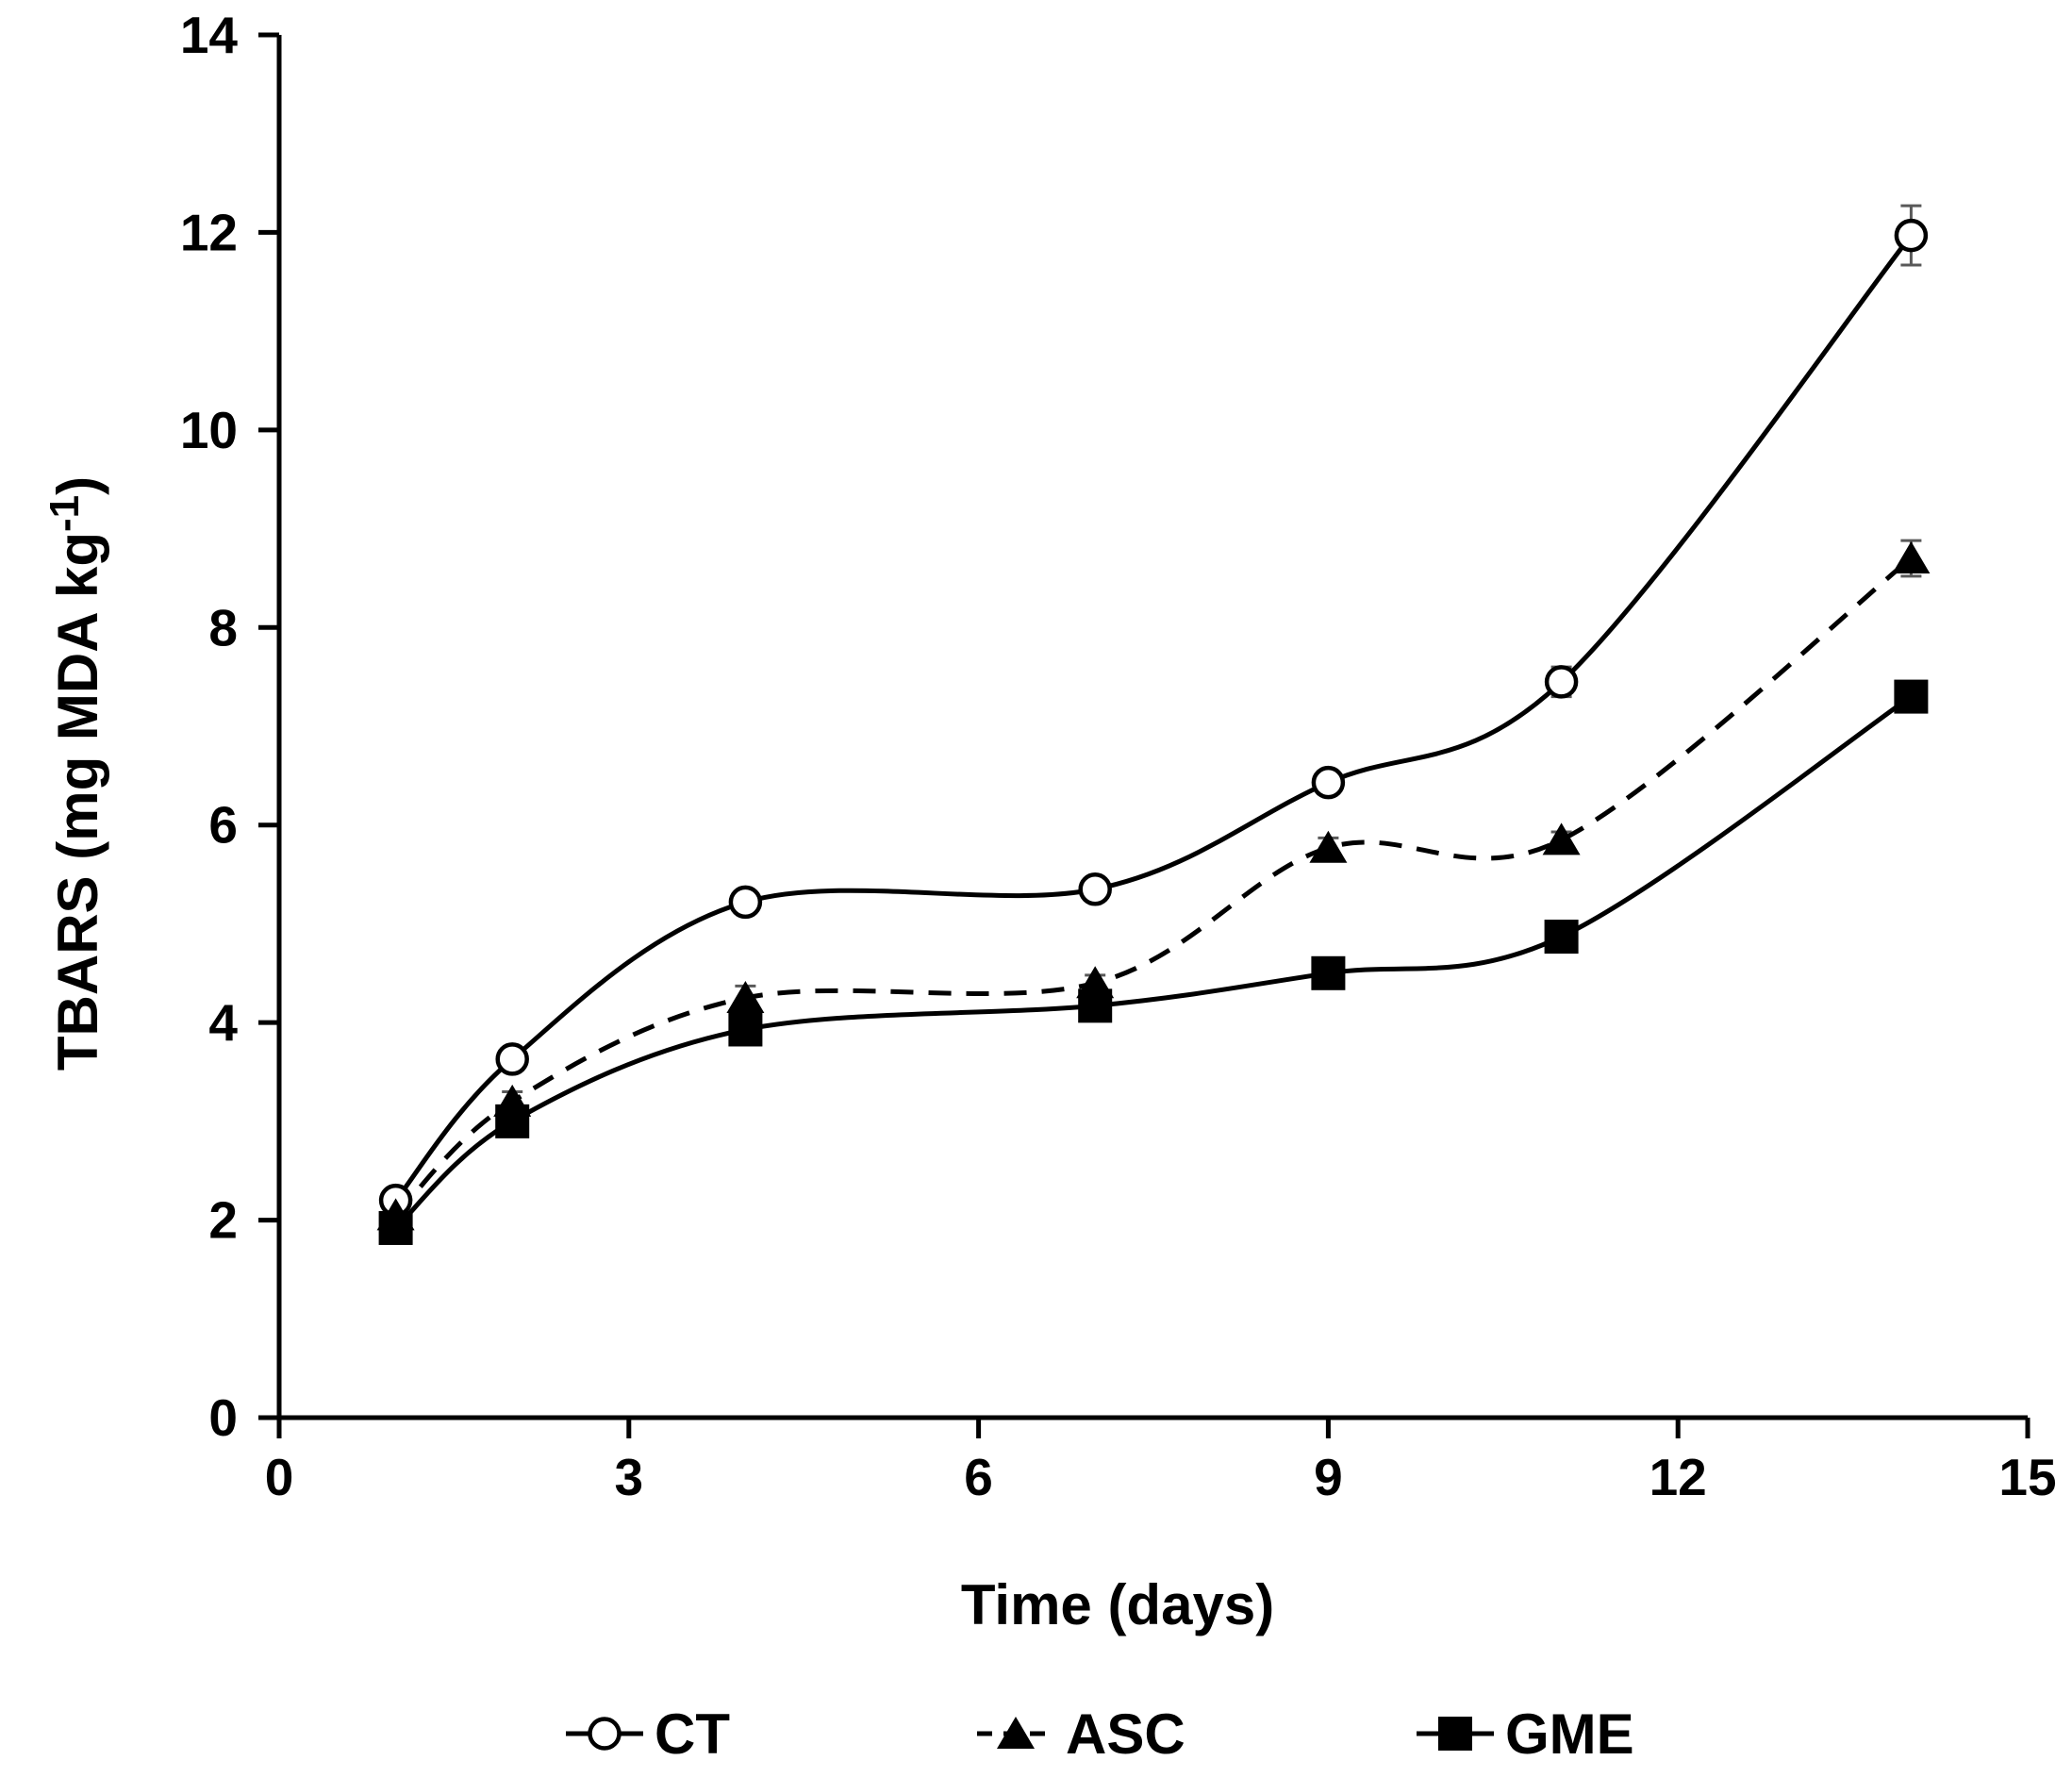  Describe the element at coordinates (1328, 972) in the screenshot. I see `marker-gme-d9` at that location.